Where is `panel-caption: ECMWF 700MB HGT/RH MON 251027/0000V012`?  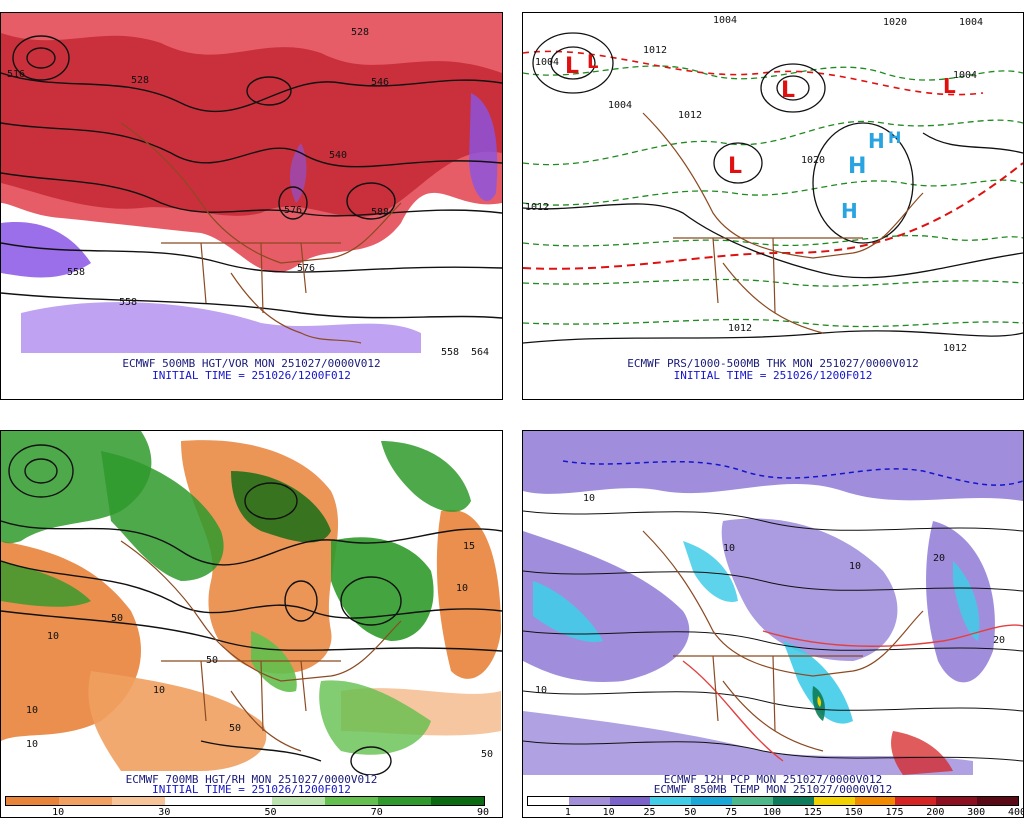
panel-caption: ECMWF 700MB HGT/RH MON 251027/0000V012 is located at coordinates (251, 779).